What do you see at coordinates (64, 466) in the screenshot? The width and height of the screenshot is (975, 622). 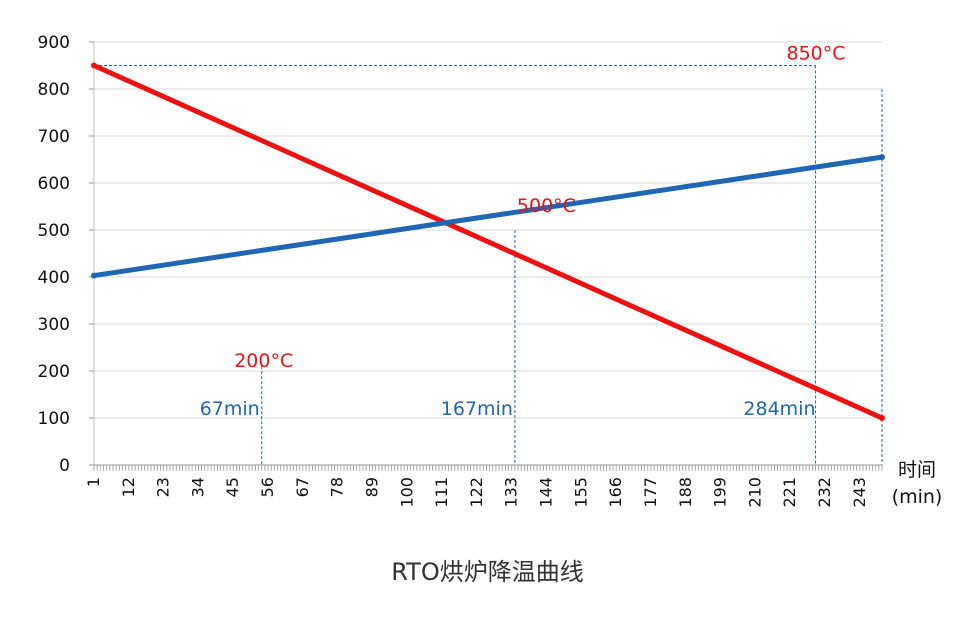 I see `y-tick-label: 0` at bounding box center [64, 466].